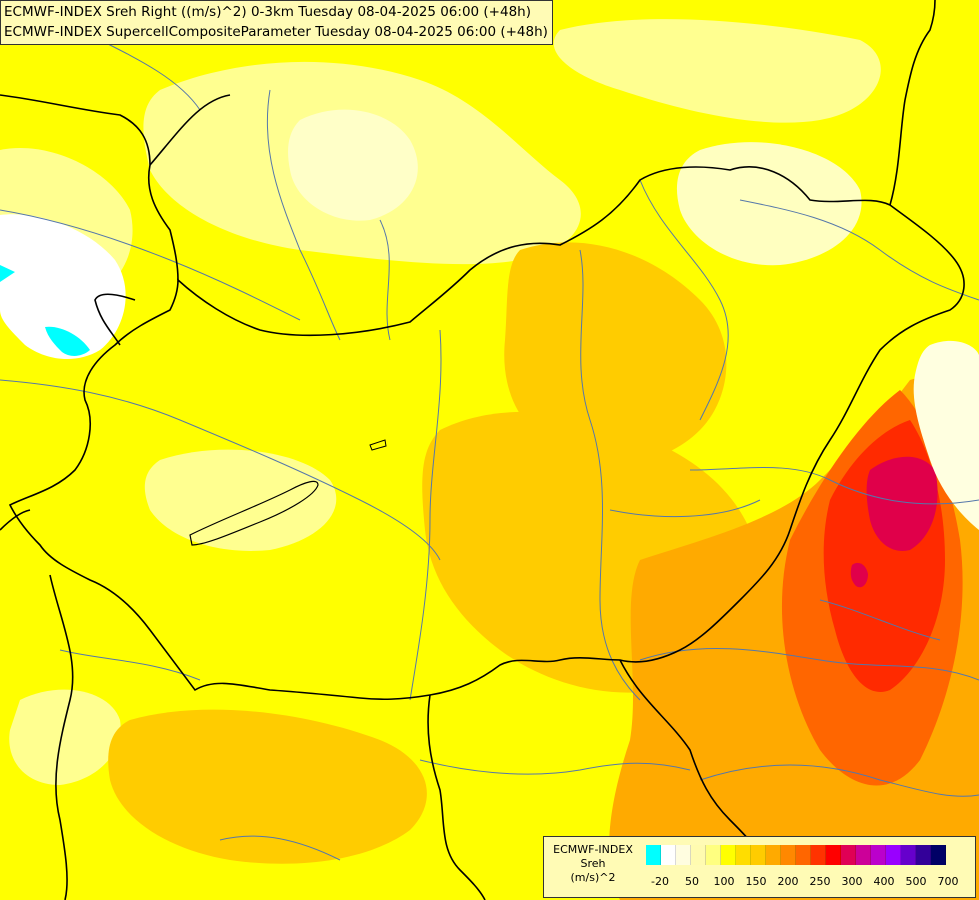 The image size is (979, 900). What do you see at coordinates (756, 881) in the screenshot?
I see `legend-tick-label: 150` at bounding box center [756, 881].